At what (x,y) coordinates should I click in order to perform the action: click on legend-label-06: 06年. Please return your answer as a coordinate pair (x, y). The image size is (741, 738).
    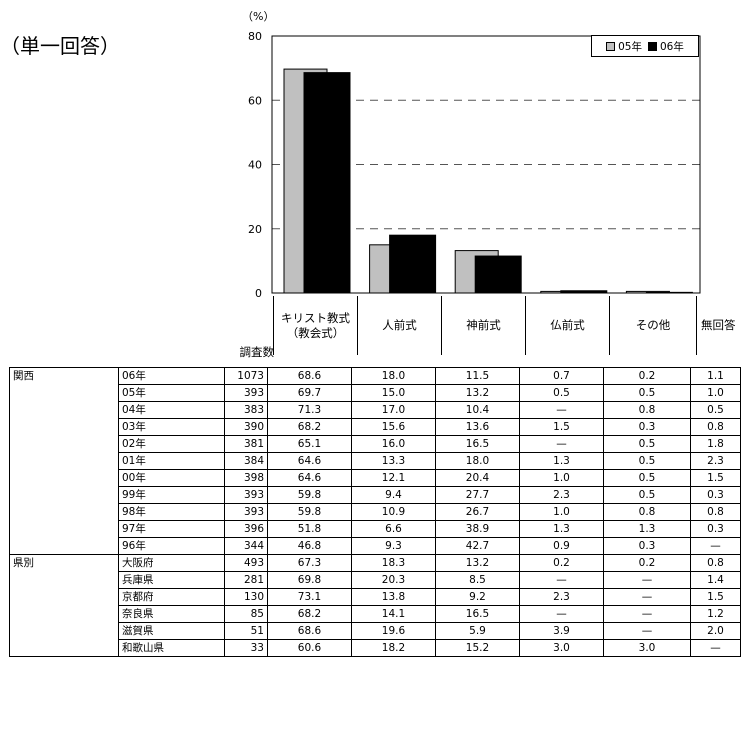
    Looking at the image, I should click on (672, 46).